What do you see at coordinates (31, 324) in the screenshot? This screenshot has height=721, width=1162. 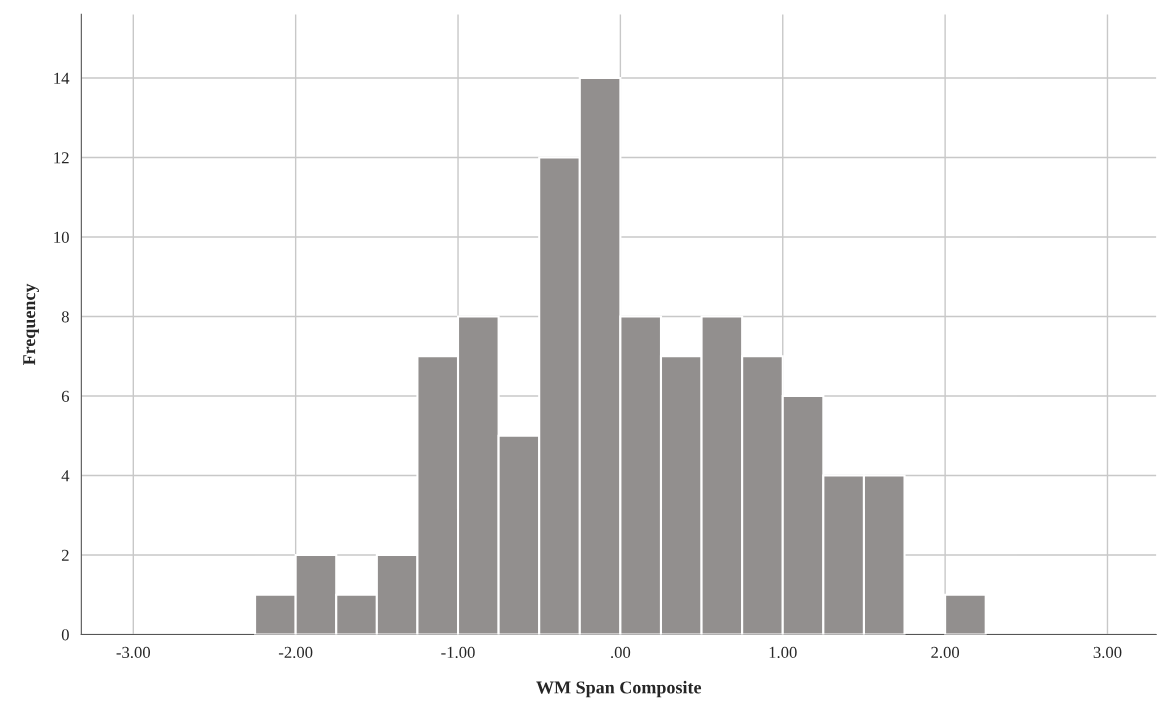 I see `y-axis-title: Frequency` at bounding box center [31, 324].